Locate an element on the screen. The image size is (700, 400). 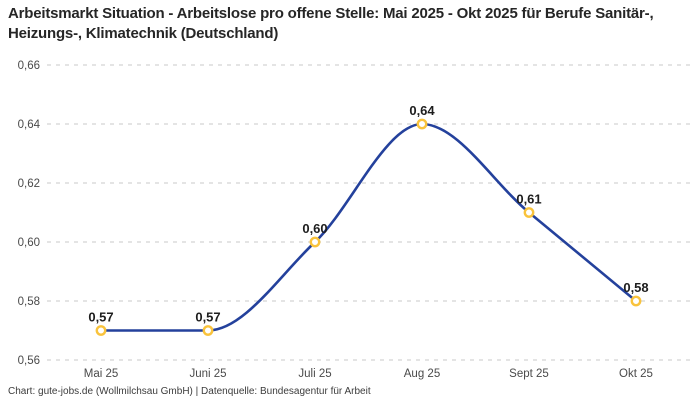
data-point-label: 0,61 is located at coordinates (528, 199).